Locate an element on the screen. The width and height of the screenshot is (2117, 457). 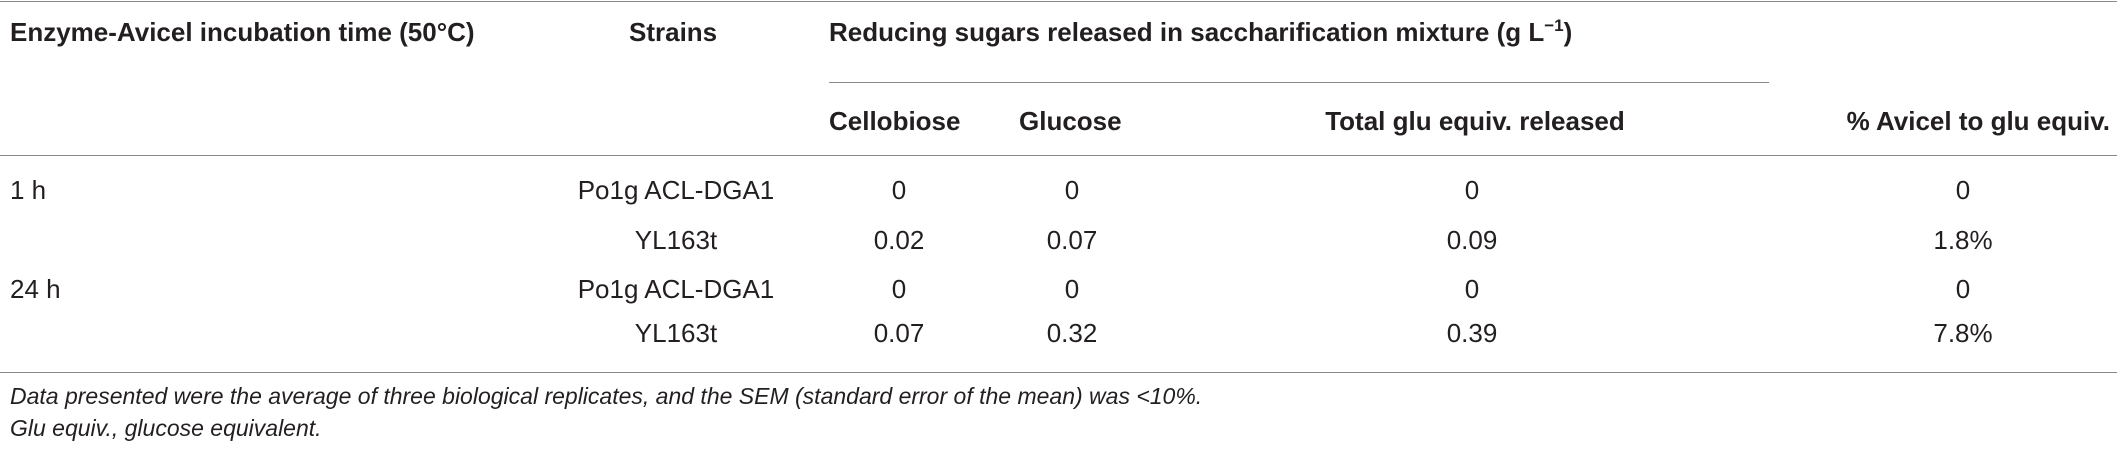
reducing-sugars-close: ) is located at coordinates (1568, 32).